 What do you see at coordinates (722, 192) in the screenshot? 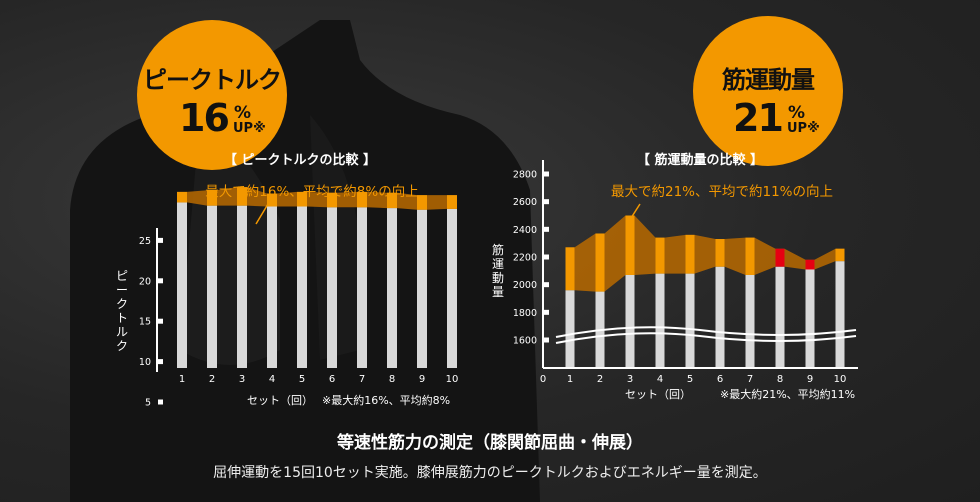
I see `chart-annotation: 最大で約21%、平均で約11%の向上` at bounding box center [722, 192].